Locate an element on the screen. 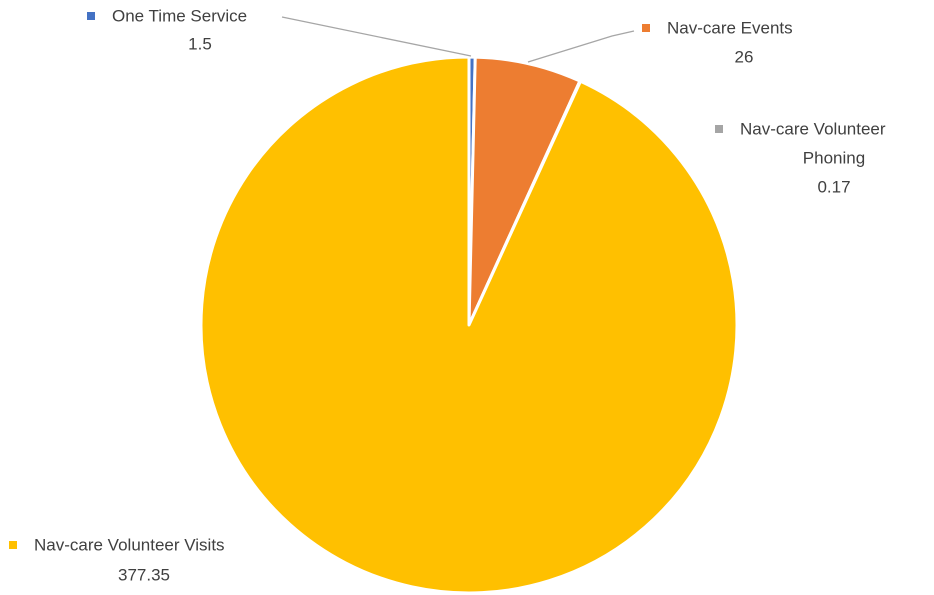  value-label-nav-care-volunteer-phoning: 0.17 is located at coordinates (833, 186).